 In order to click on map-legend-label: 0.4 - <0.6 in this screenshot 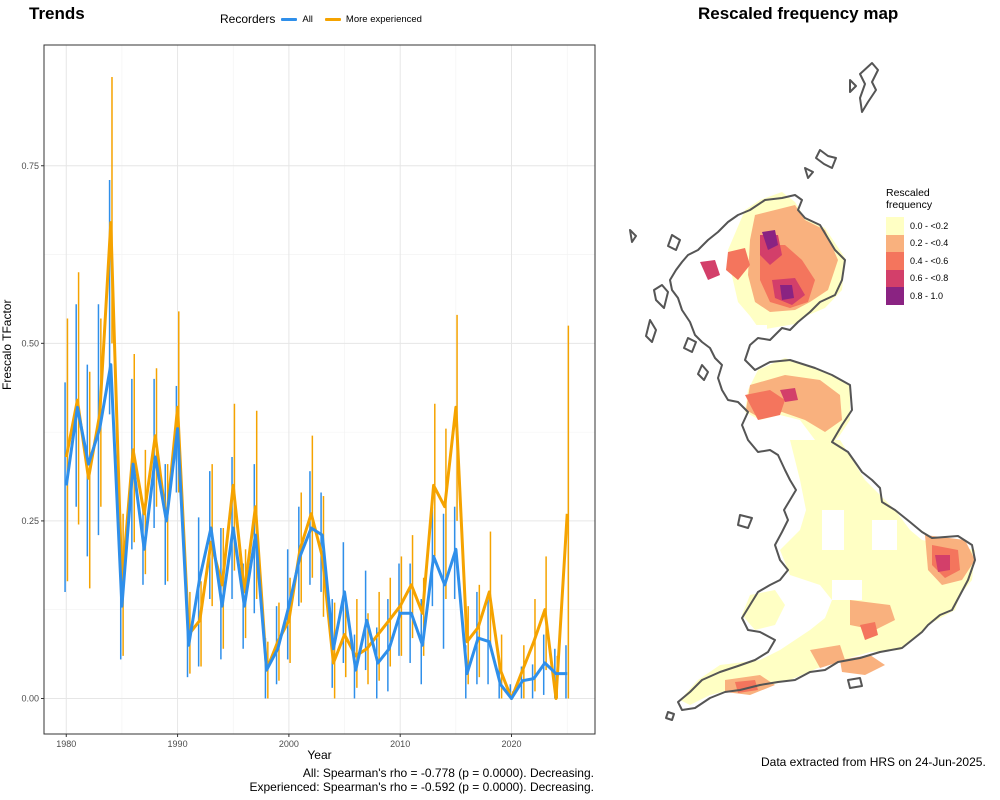, I will do `click(929, 260)`.